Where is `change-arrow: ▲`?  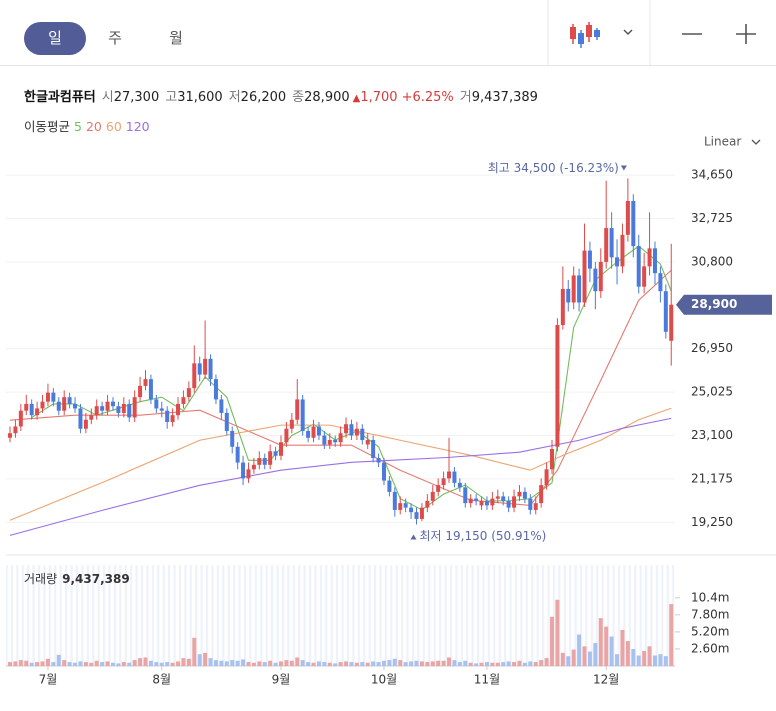 change-arrow: ▲ is located at coordinates (356, 98).